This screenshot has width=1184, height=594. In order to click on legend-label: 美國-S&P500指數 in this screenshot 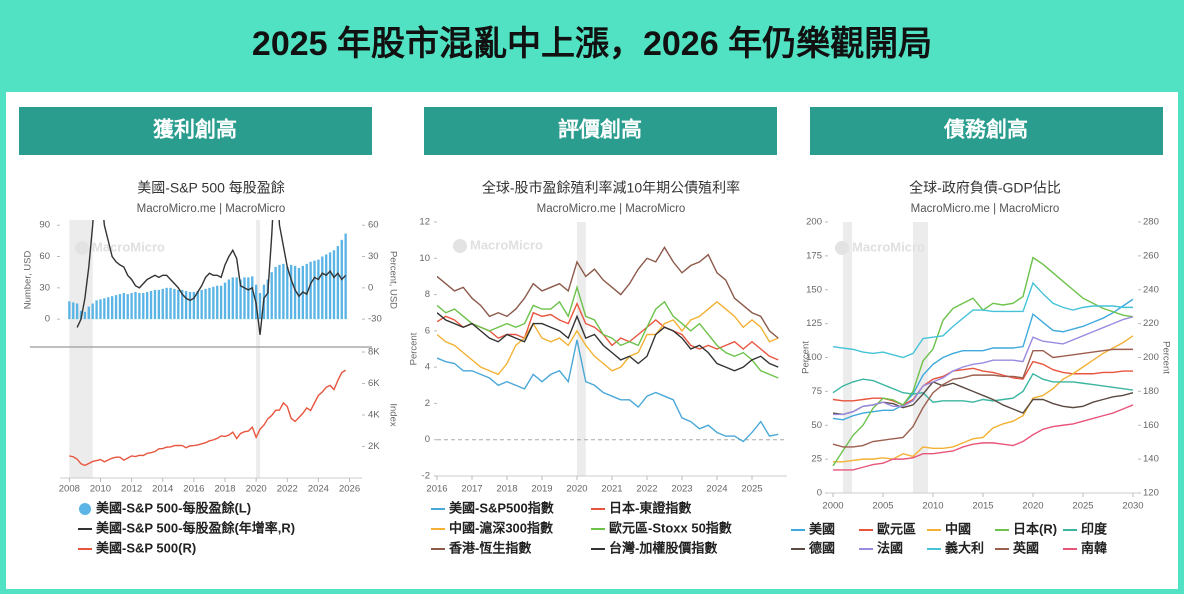, I will do `click(501, 507)`.